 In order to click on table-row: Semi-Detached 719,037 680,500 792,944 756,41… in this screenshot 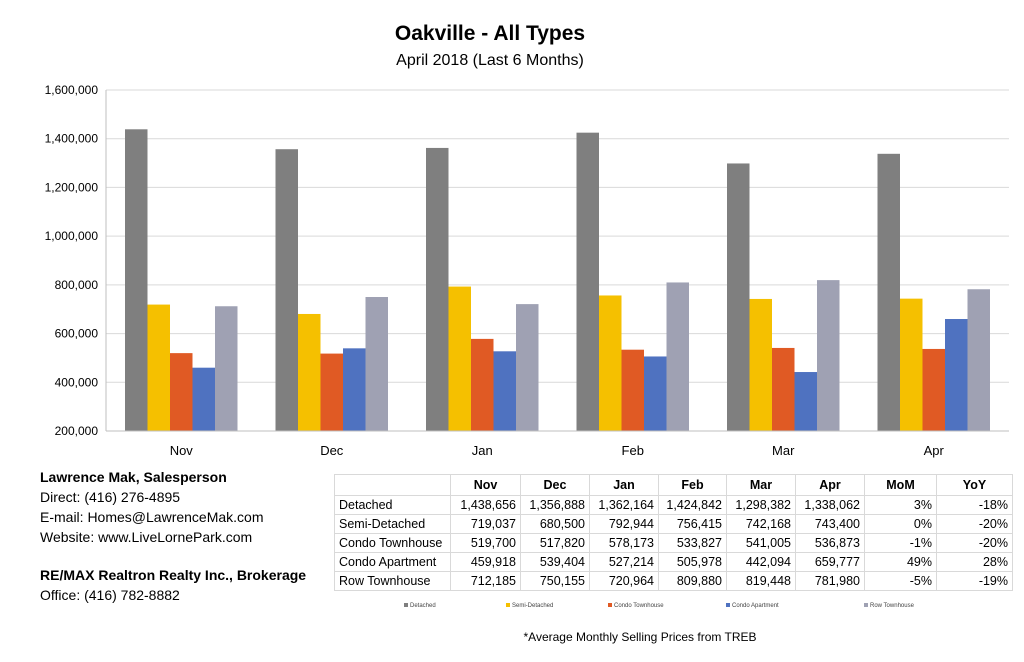, I will do `click(673, 524)`.